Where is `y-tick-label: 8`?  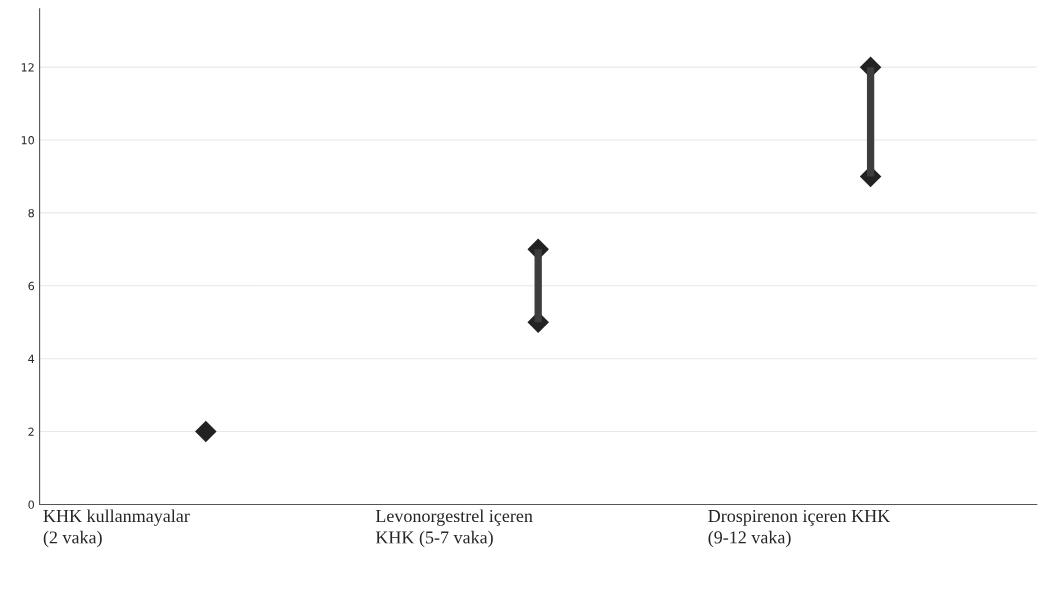
y-tick-label: 8 is located at coordinates (31, 213).